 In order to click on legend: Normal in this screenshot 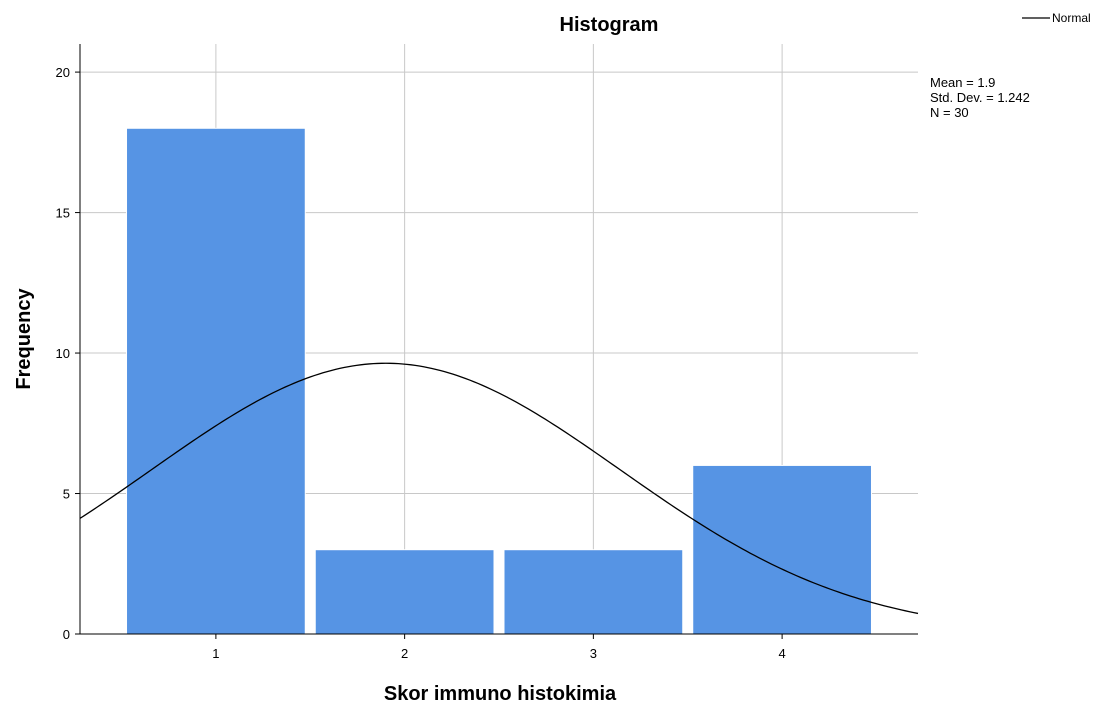, I will do `click(1056, 18)`.